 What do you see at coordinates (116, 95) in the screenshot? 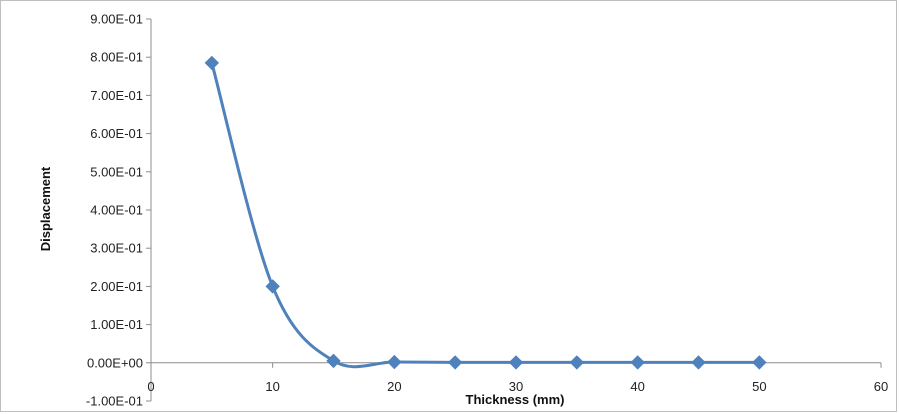
I see `y-tick-label: 7.00E-01` at bounding box center [116, 95].